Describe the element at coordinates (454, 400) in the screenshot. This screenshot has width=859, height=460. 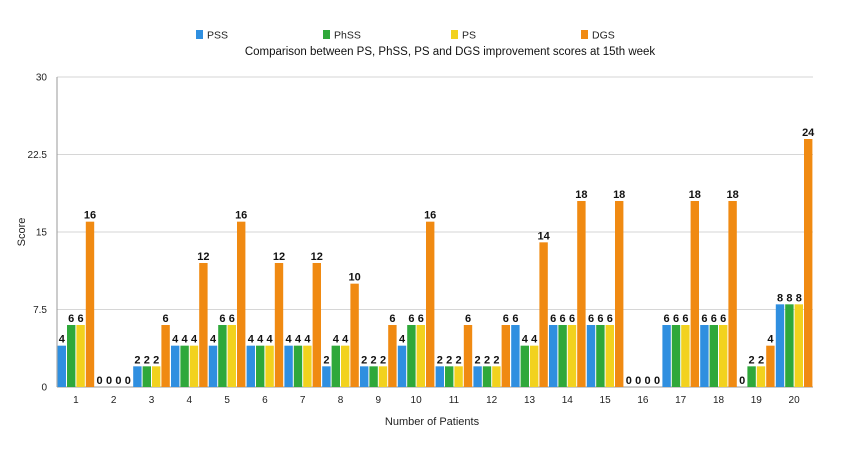
I see `x-tick-label: 11` at that location.